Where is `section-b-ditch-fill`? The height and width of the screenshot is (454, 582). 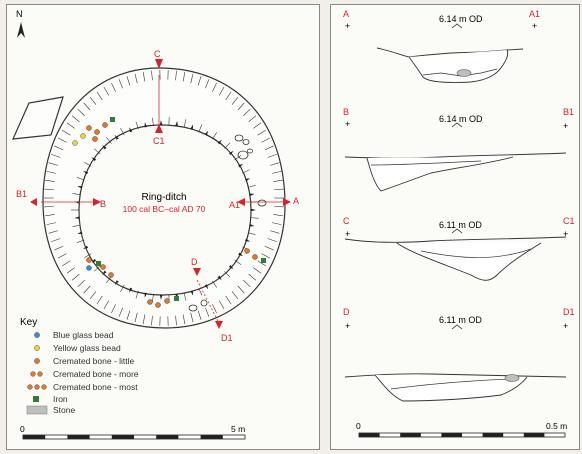
section-b-ditch-fill is located at coordinates (440, 174).